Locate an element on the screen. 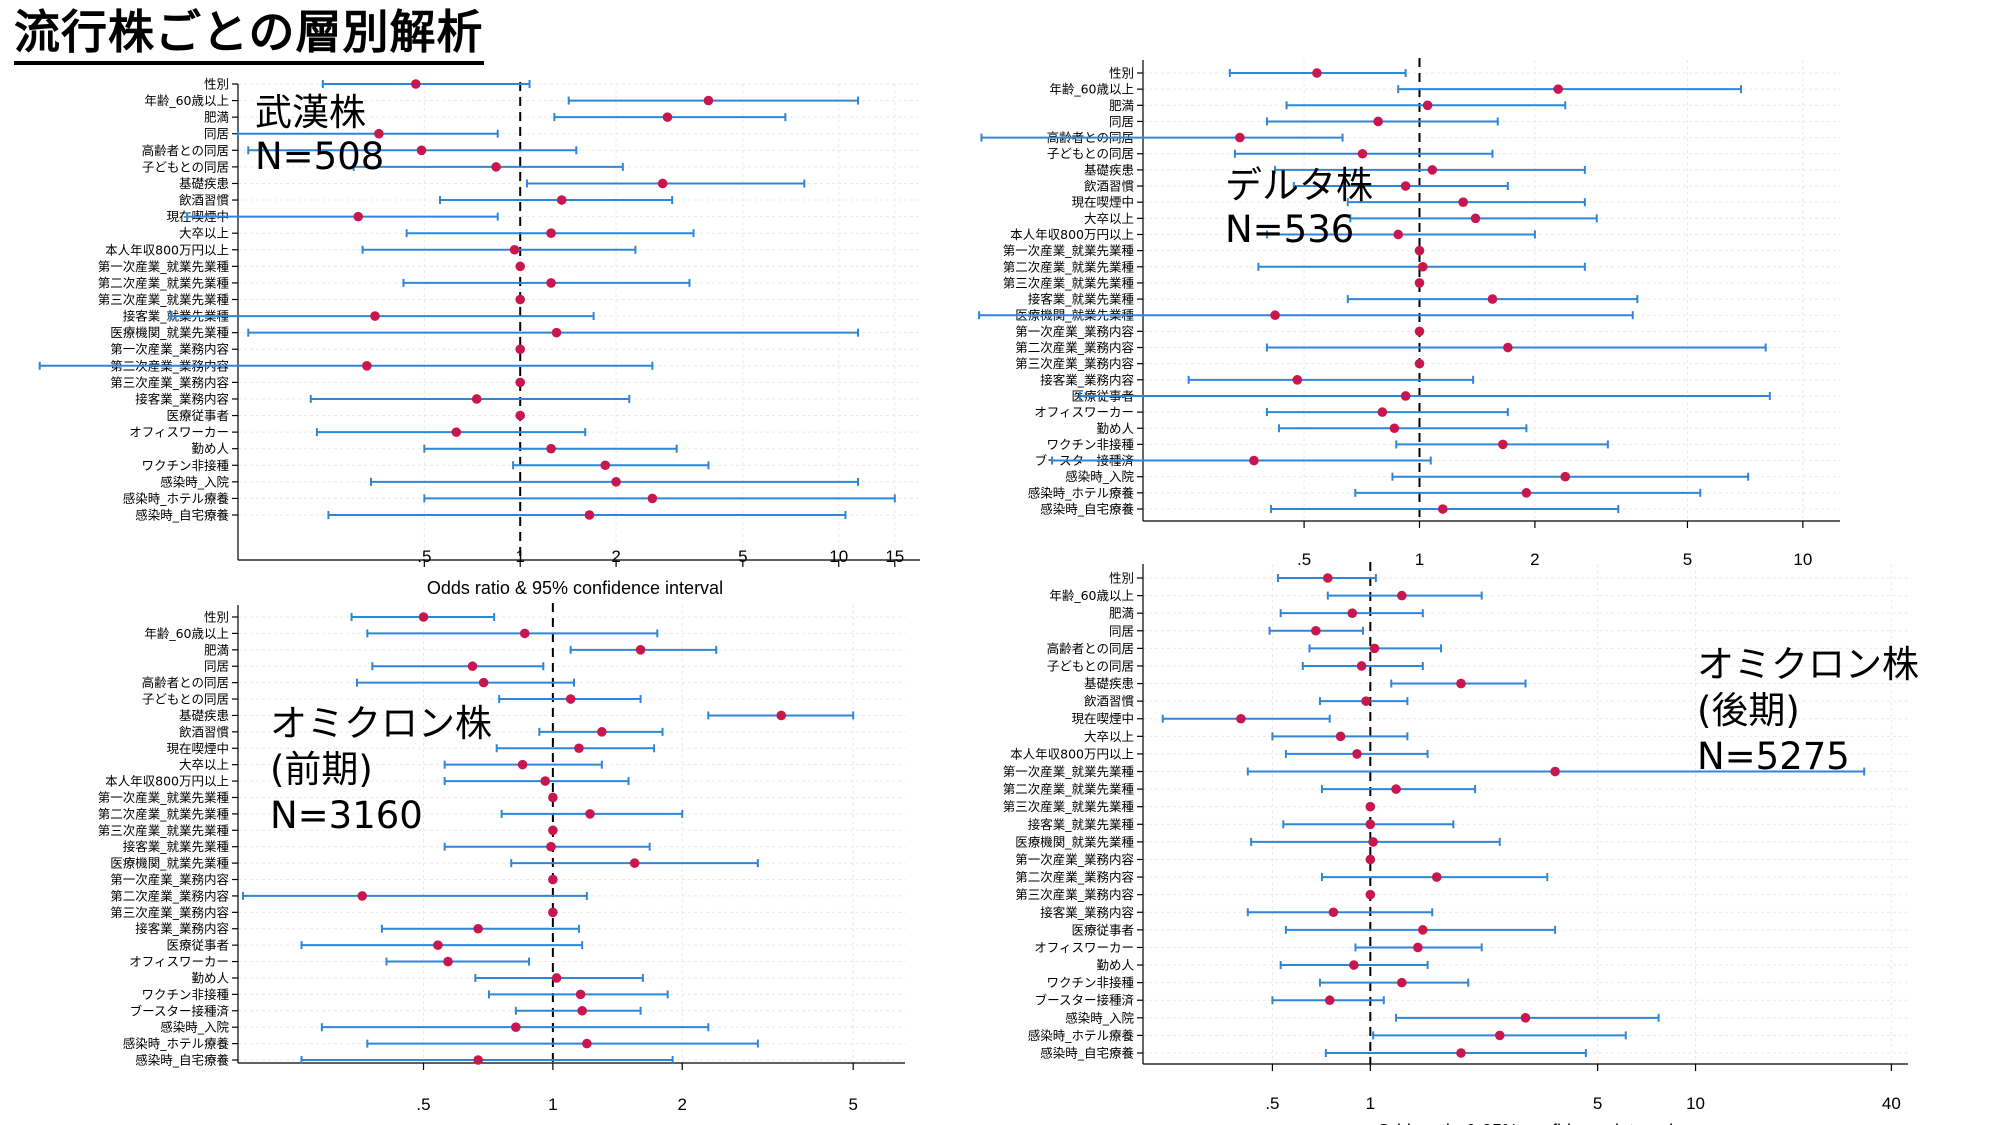 This screenshot has width=2000, height=1125. row-label: ワクチン非接種 is located at coordinates (1090, 982).